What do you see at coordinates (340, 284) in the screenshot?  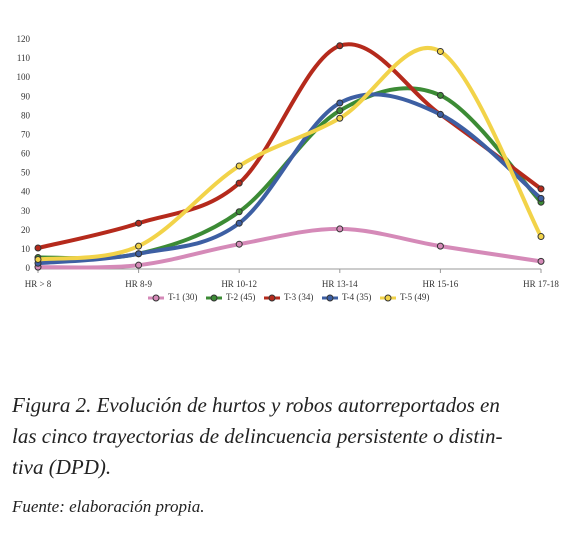 I see `x-tick-label: HR 13-14` at bounding box center [340, 284].